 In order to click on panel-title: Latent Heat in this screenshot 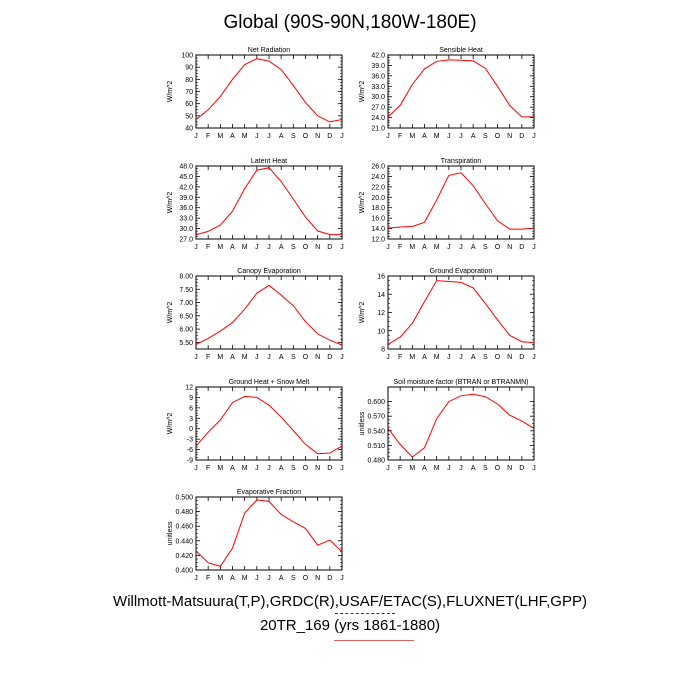, I will do `click(269, 161)`.